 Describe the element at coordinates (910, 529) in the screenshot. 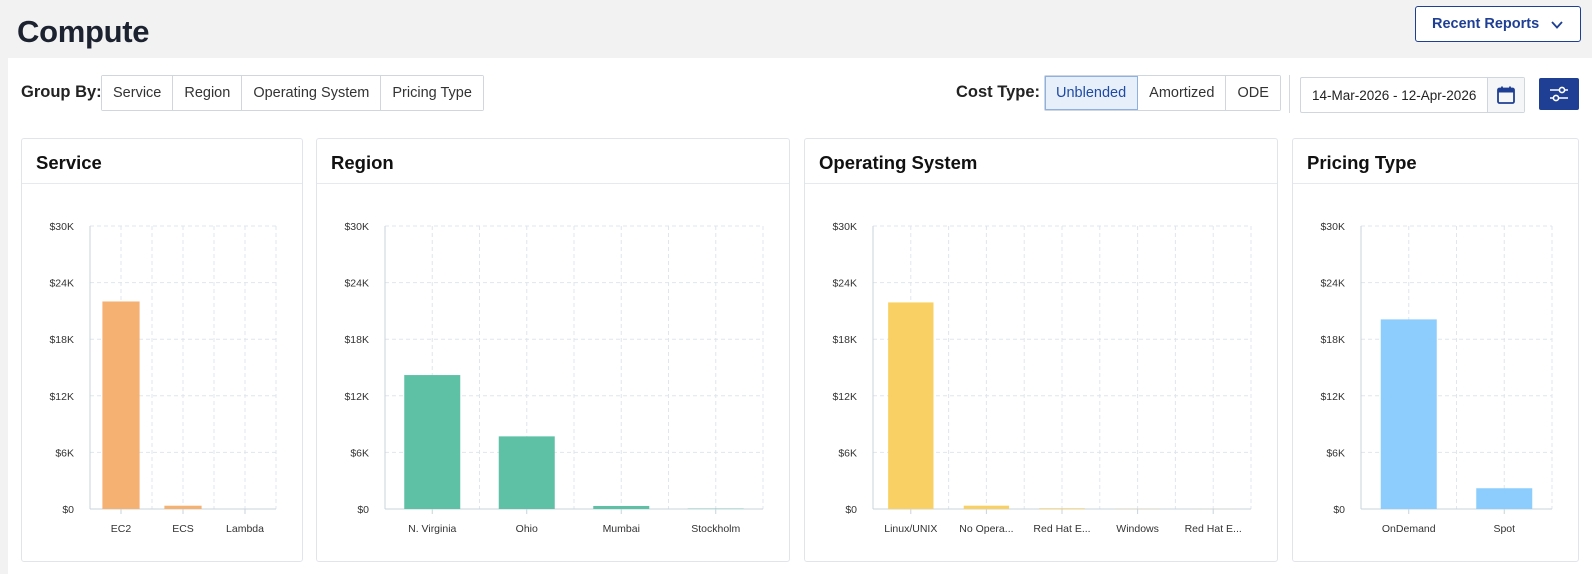

I see `x-tick-label: Linux/UNIX` at that location.